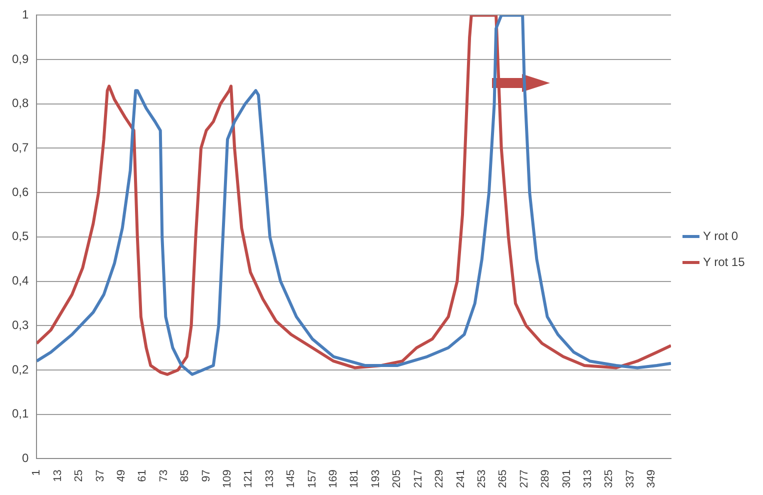 The image size is (763, 495). Describe the element at coordinates (20, 413) in the screenshot. I see `y-tick-label: 0,1` at that location.